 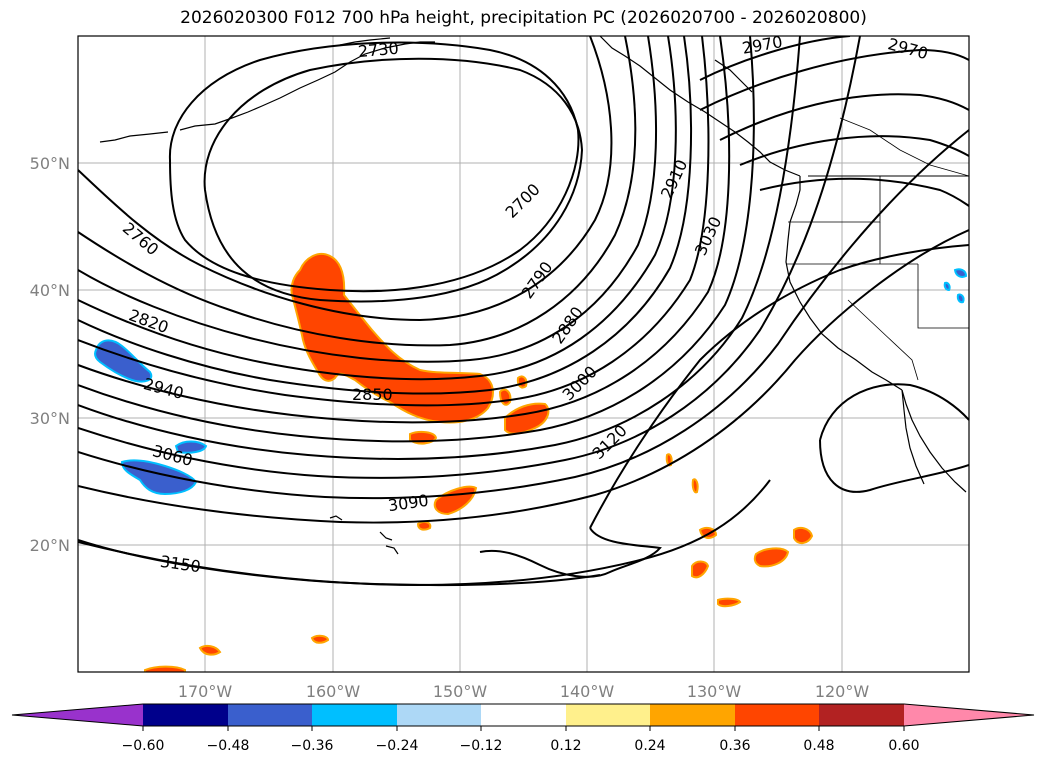 What do you see at coordinates (481, 746) in the screenshot?
I see `colorbar-tick-label: −0.12` at bounding box center [481, 746].